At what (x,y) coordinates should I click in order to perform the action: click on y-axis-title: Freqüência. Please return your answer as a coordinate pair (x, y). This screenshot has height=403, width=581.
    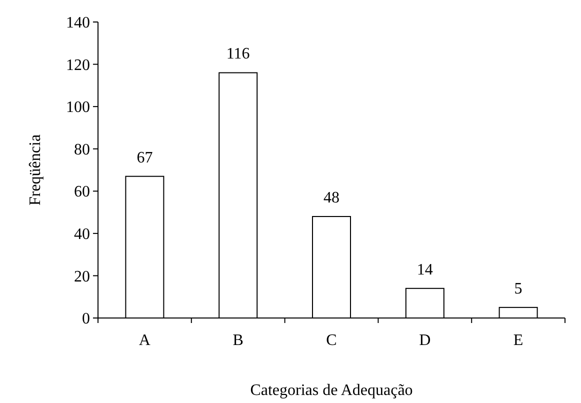
    Looking at the image, I should click on (35, 170).